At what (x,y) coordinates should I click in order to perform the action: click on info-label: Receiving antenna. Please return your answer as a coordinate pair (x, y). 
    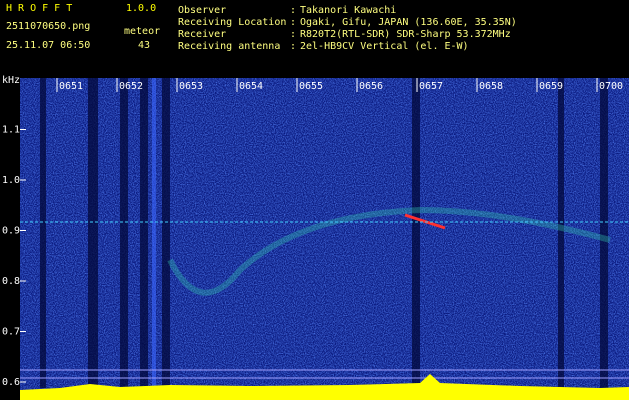
    Looking at the image, I should click on (229, 46).